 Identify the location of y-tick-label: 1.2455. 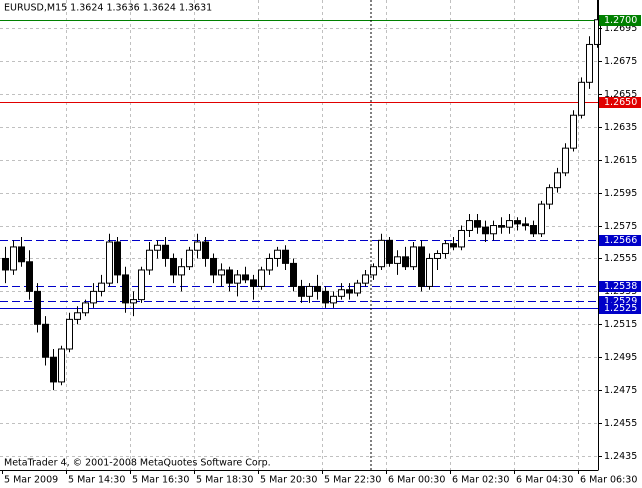
(620, 423).